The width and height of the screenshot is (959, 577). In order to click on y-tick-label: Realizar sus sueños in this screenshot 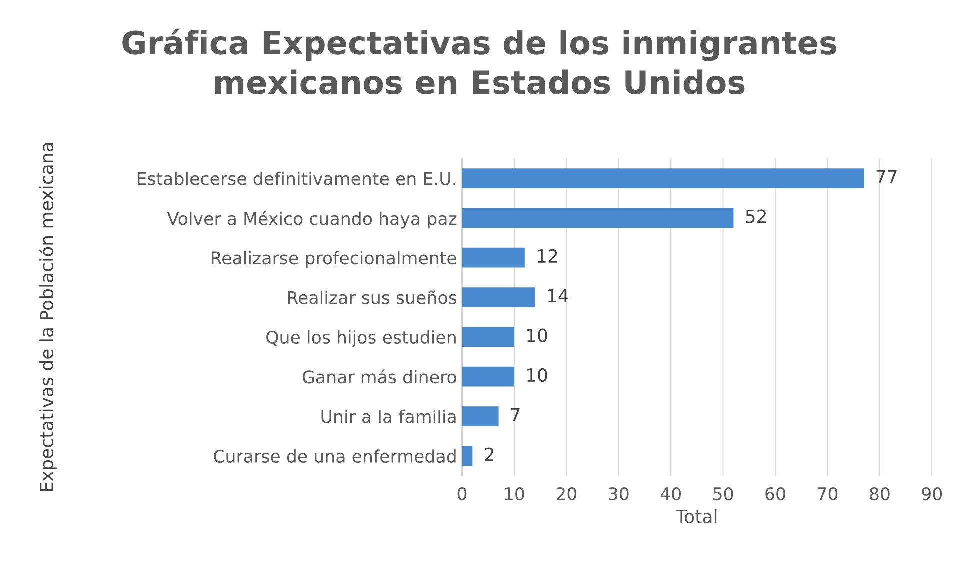, I will do `click(372, 297)`.